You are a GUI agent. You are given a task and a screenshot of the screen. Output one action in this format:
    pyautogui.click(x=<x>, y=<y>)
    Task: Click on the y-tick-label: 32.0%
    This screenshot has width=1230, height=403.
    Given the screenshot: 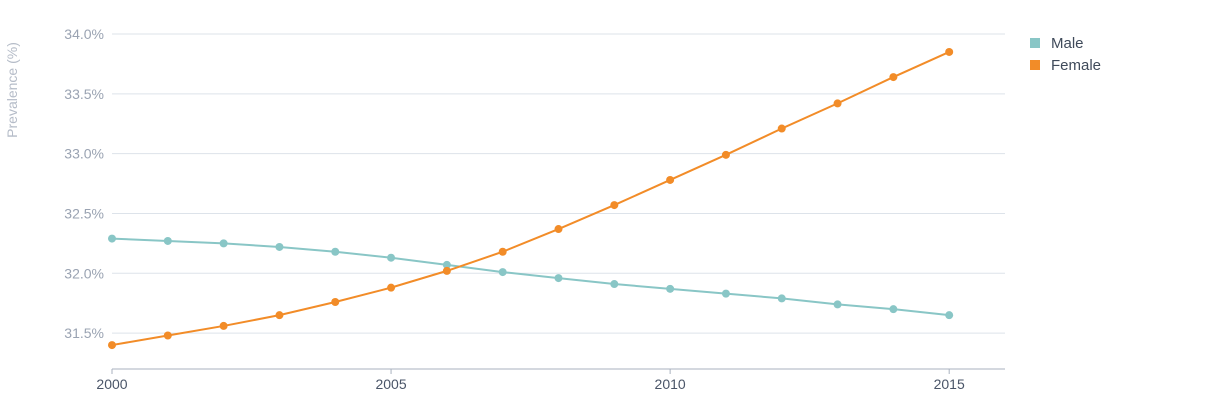 What is the action you would take?
    pyautogui.click(x=84, y=273)
    